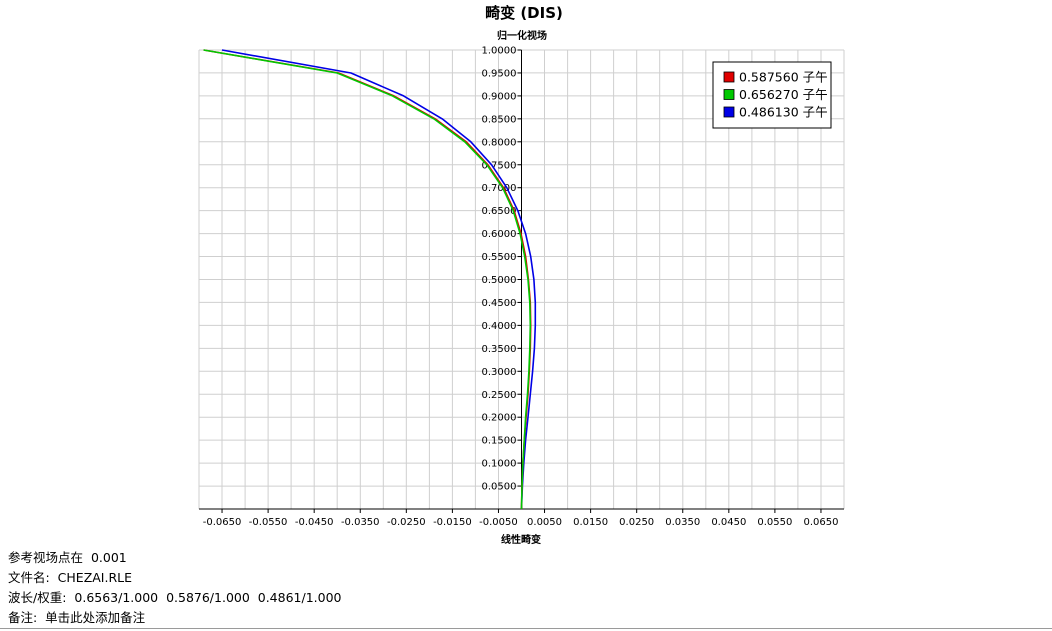 The width and height of the screenshot is (1052, 631). What do you see at coordinates (783, 112) in the screenshot?
I see `legend-label: 0.486130 子午` at bounding box center [783, 112].